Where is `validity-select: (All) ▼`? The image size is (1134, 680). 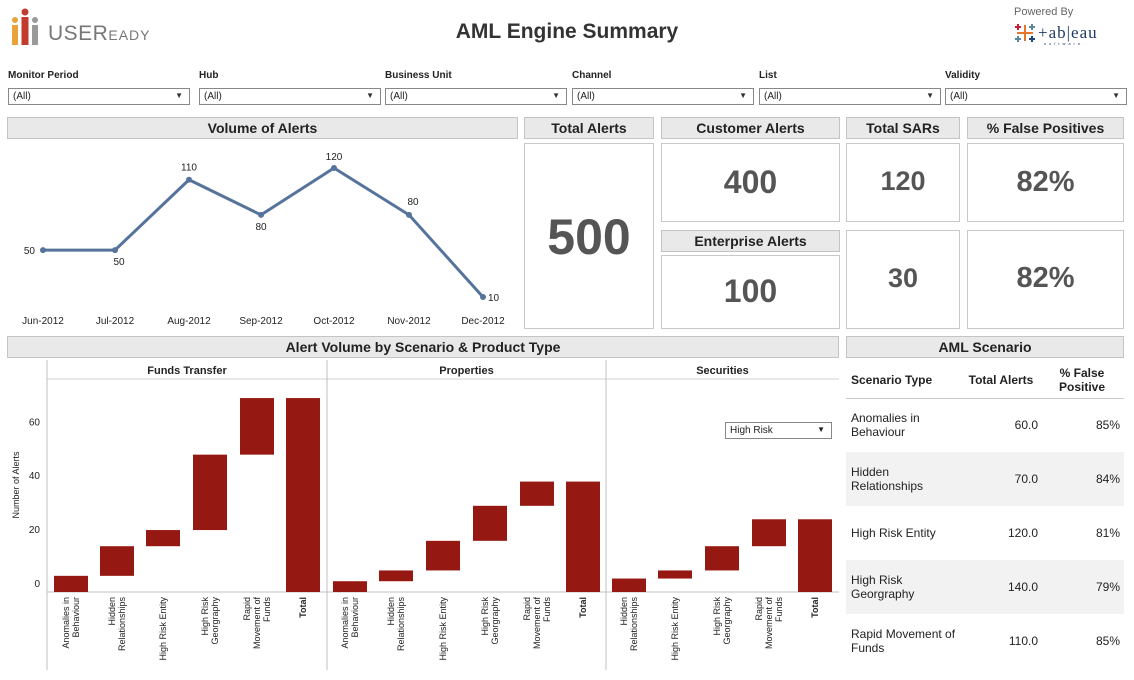 validity-select: (All) ▼ is located at coordinates (1036, 96).